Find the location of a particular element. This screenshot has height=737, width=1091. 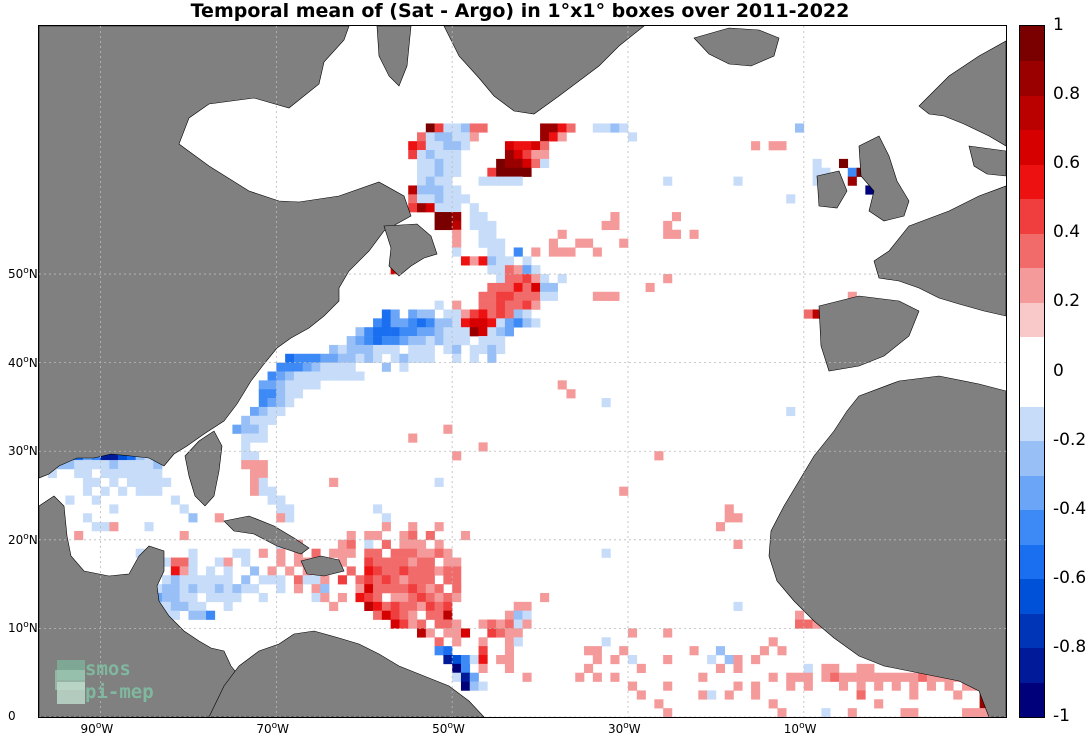

longitude-tick-label: 10oW is located at coordinates (800, 728).